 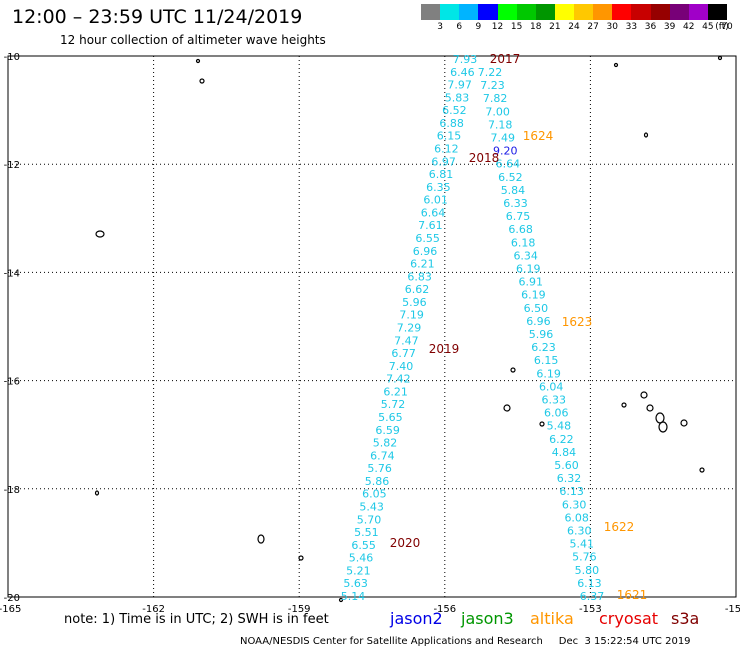 What do you see at coordinates (708, 27) in the screenshot?
I see `legend-label: 45` at bounding box center [708, 27].